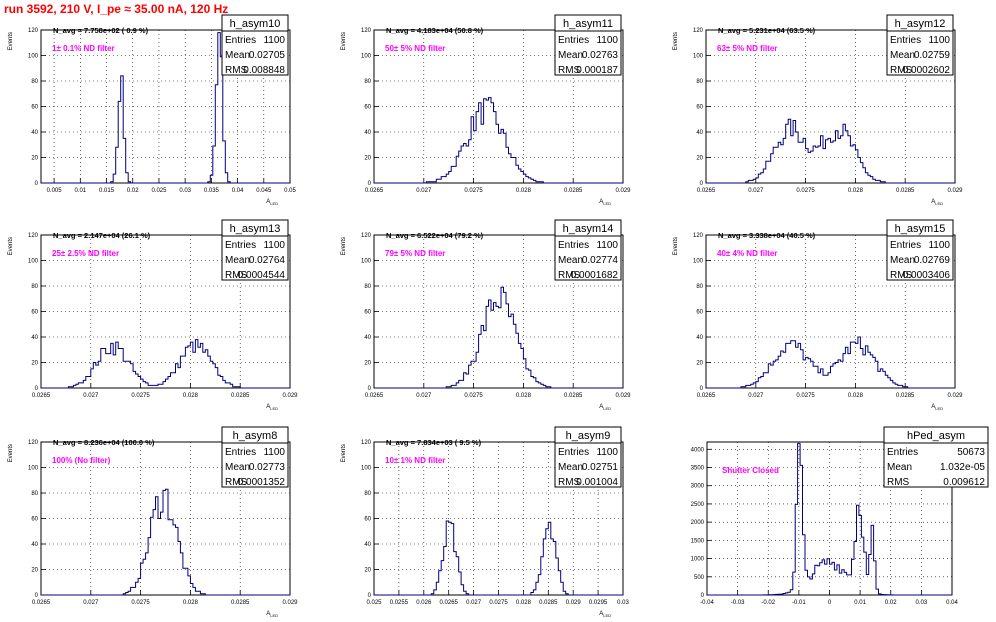 The height and width of the screenshot is (622, 996). What do you see at coordinates (595, 275) in the screenshot?
I see `stats-value: 0.0001682` at bounding box center [595, 275].